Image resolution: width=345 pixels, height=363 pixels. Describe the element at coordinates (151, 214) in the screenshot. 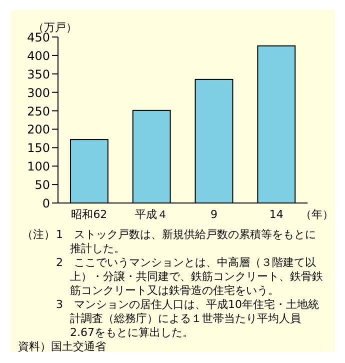

I see `x-tick-label: 平成４` at that location.